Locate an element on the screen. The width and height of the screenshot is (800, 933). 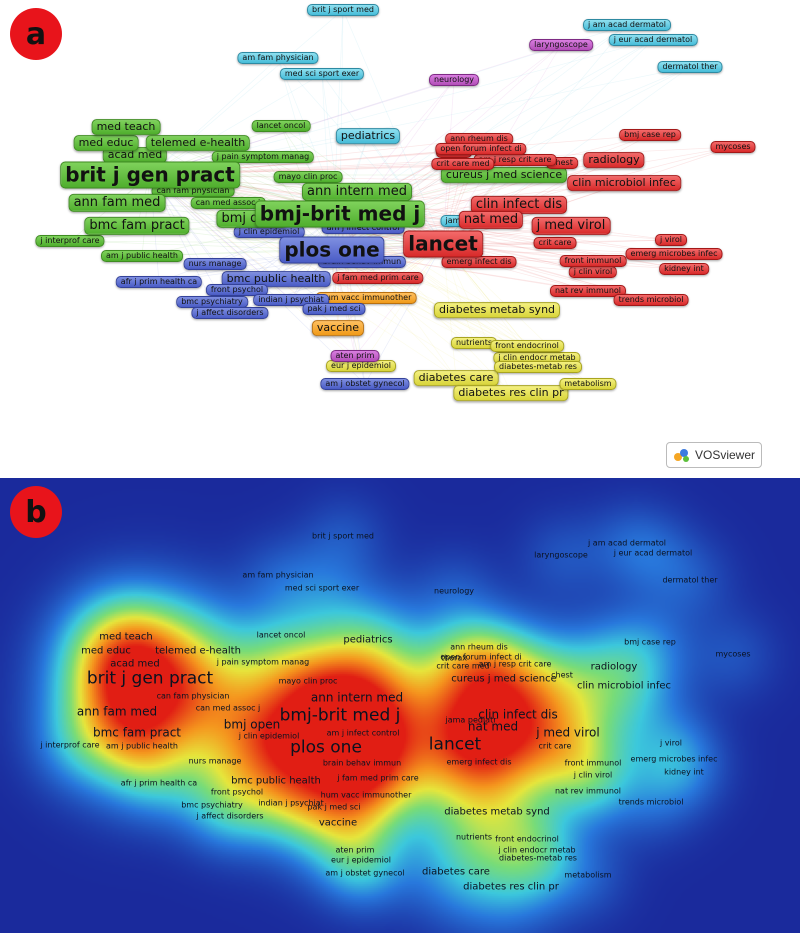
density-label: bmj open is located at coordinates (252, 724).